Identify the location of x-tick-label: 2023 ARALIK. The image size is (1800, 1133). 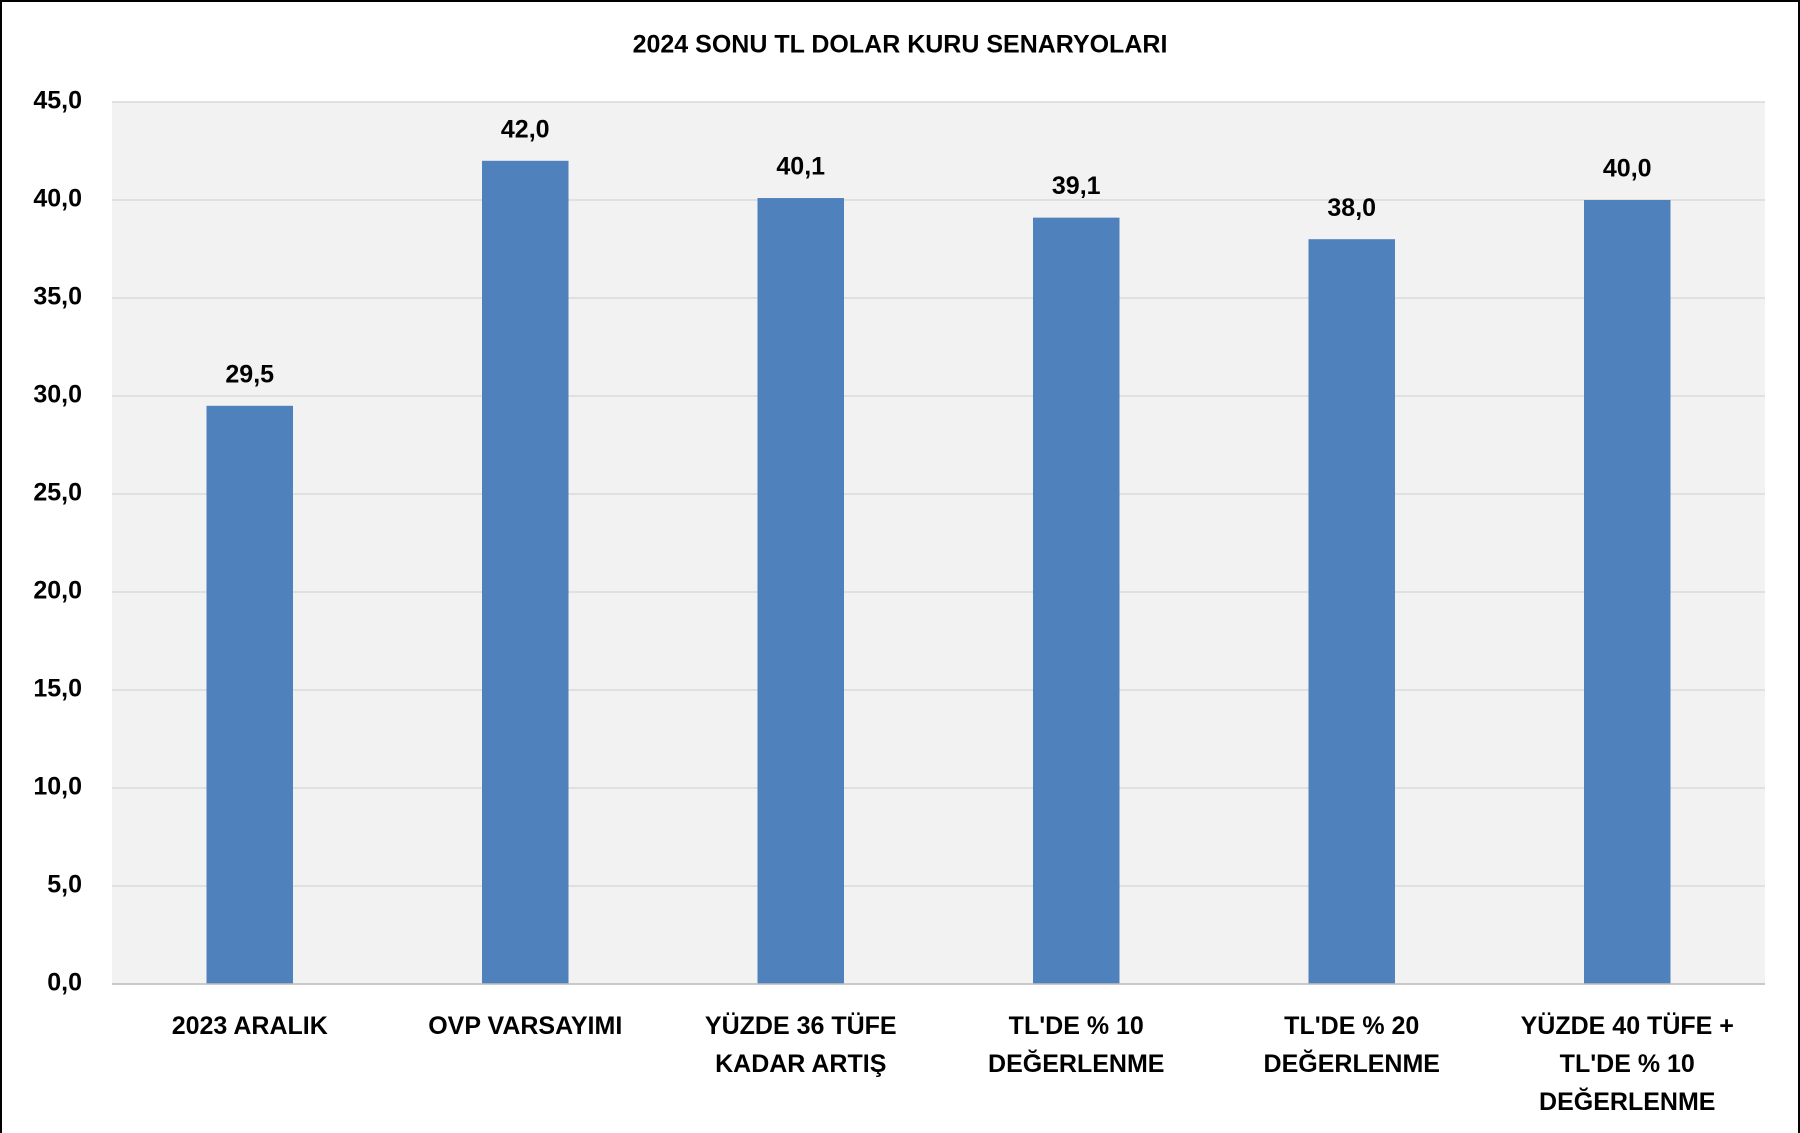
(250, 1026).